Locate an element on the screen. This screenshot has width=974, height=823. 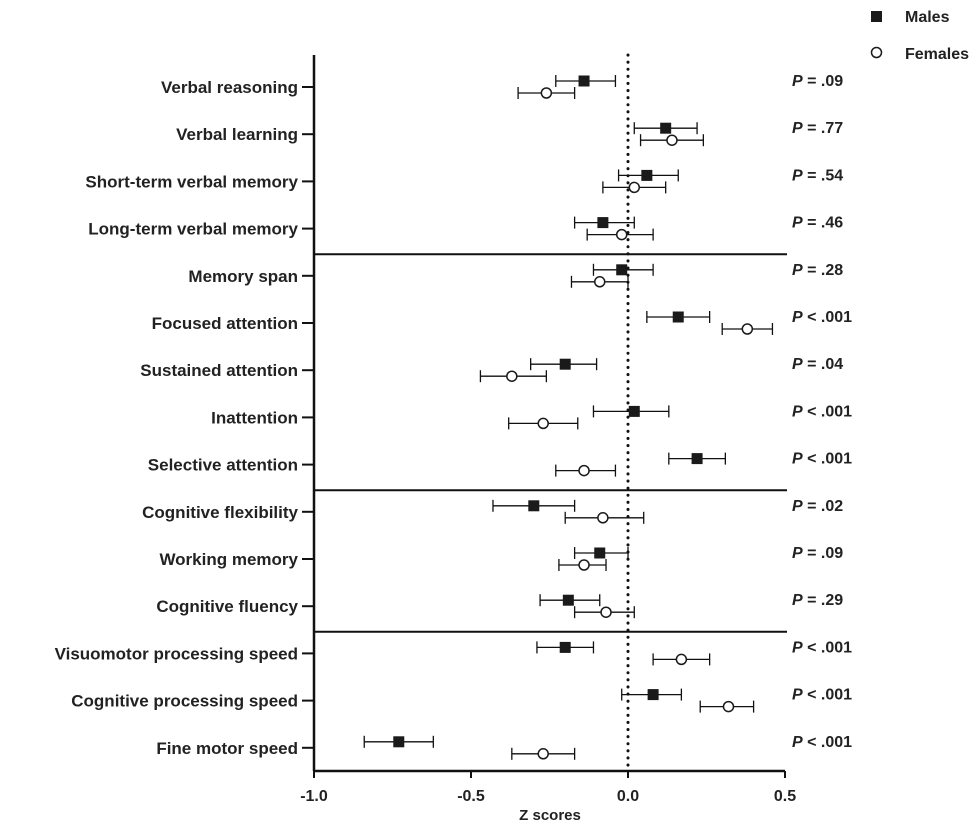
p-value-label: P = .09 is located at coordinates (817, 81).